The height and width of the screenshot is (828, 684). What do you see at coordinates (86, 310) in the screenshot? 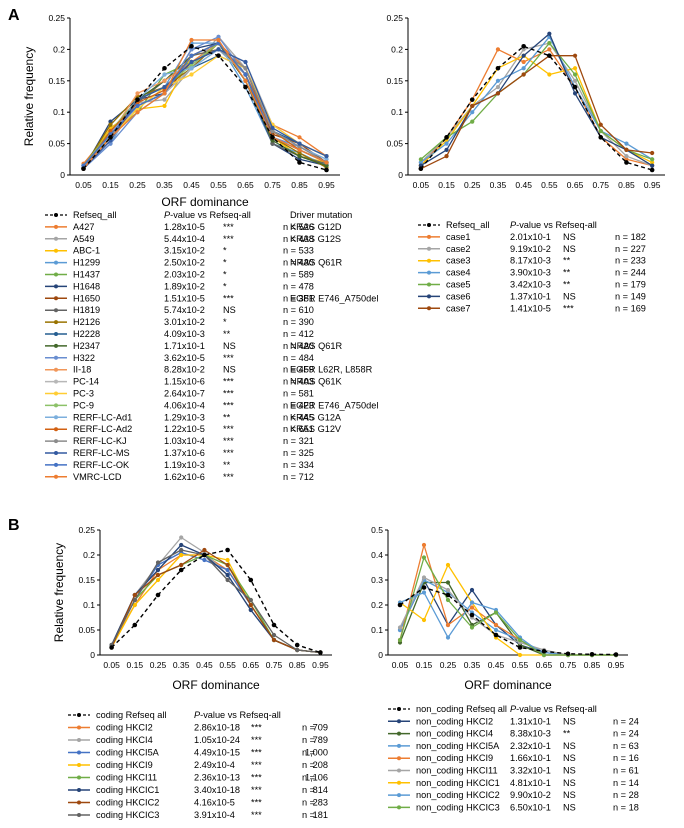
I see `chart-0-legend-name: H1819` at bounding box center [86, 310].